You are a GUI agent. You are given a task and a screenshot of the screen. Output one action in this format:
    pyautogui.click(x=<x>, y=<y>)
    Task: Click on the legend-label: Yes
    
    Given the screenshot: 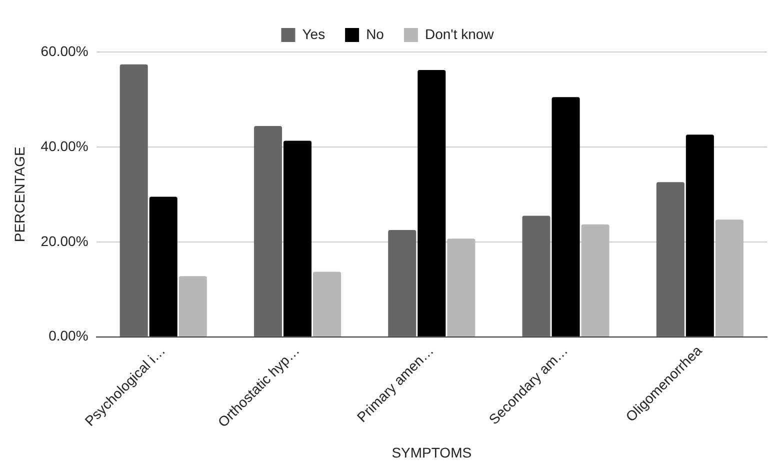 What is the action you would take?
    pyautogui.click(x=314, y=34)
    